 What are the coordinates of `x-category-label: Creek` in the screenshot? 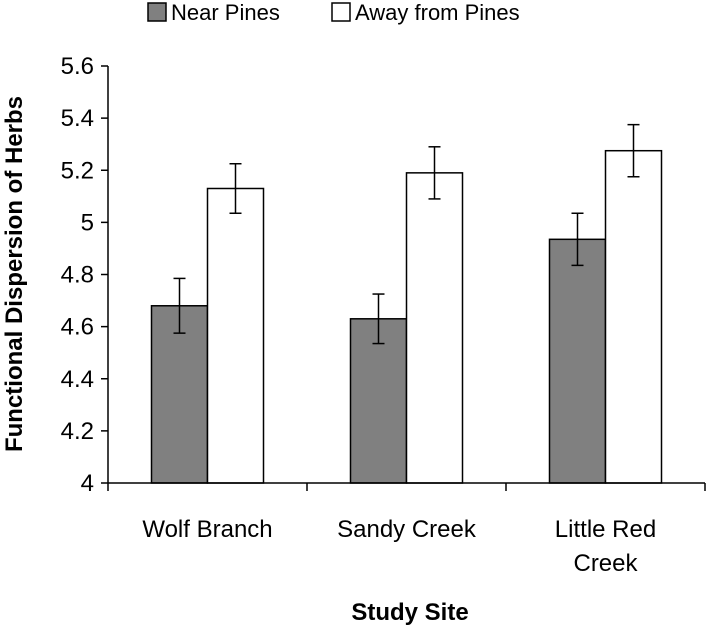 It's located at (605, 563).